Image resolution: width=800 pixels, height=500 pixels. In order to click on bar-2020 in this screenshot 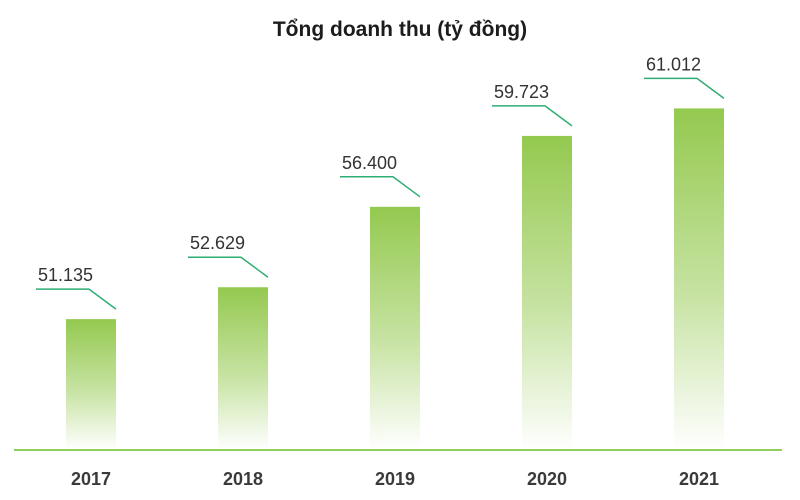, I will do `click(547, 292)`.